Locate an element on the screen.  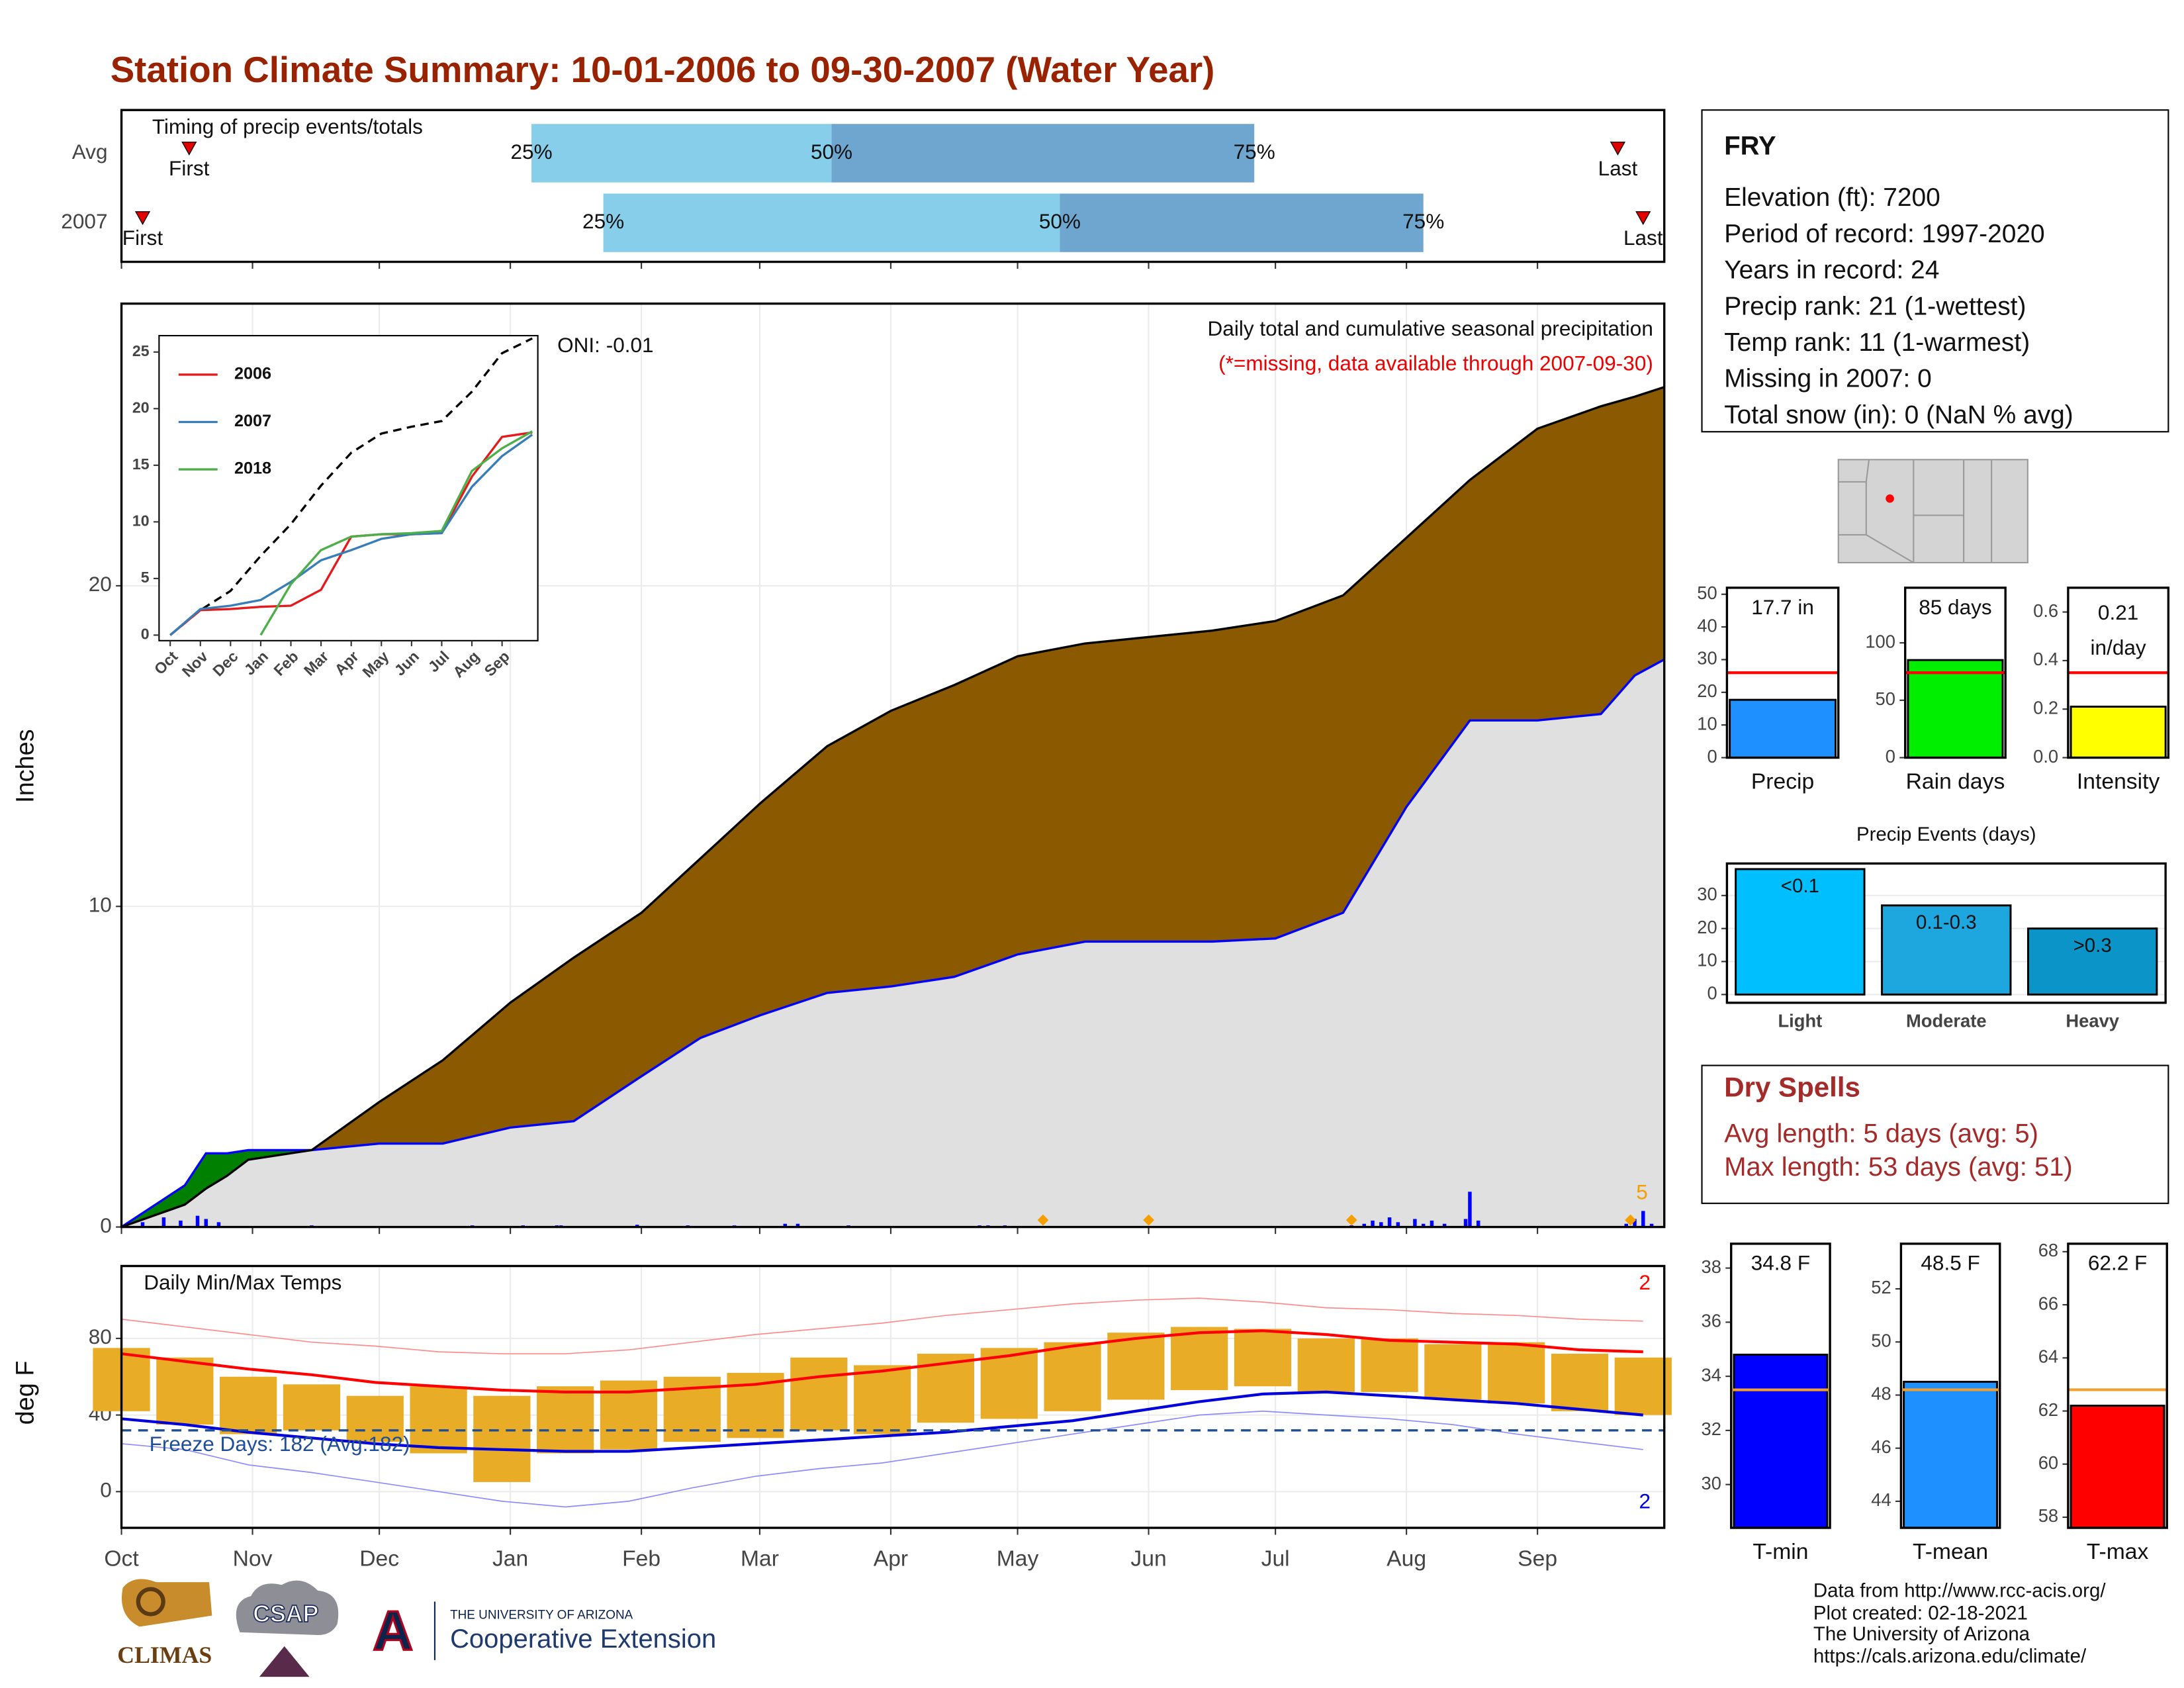
y-axis-label: Inches is located at coordinates (25, 766).